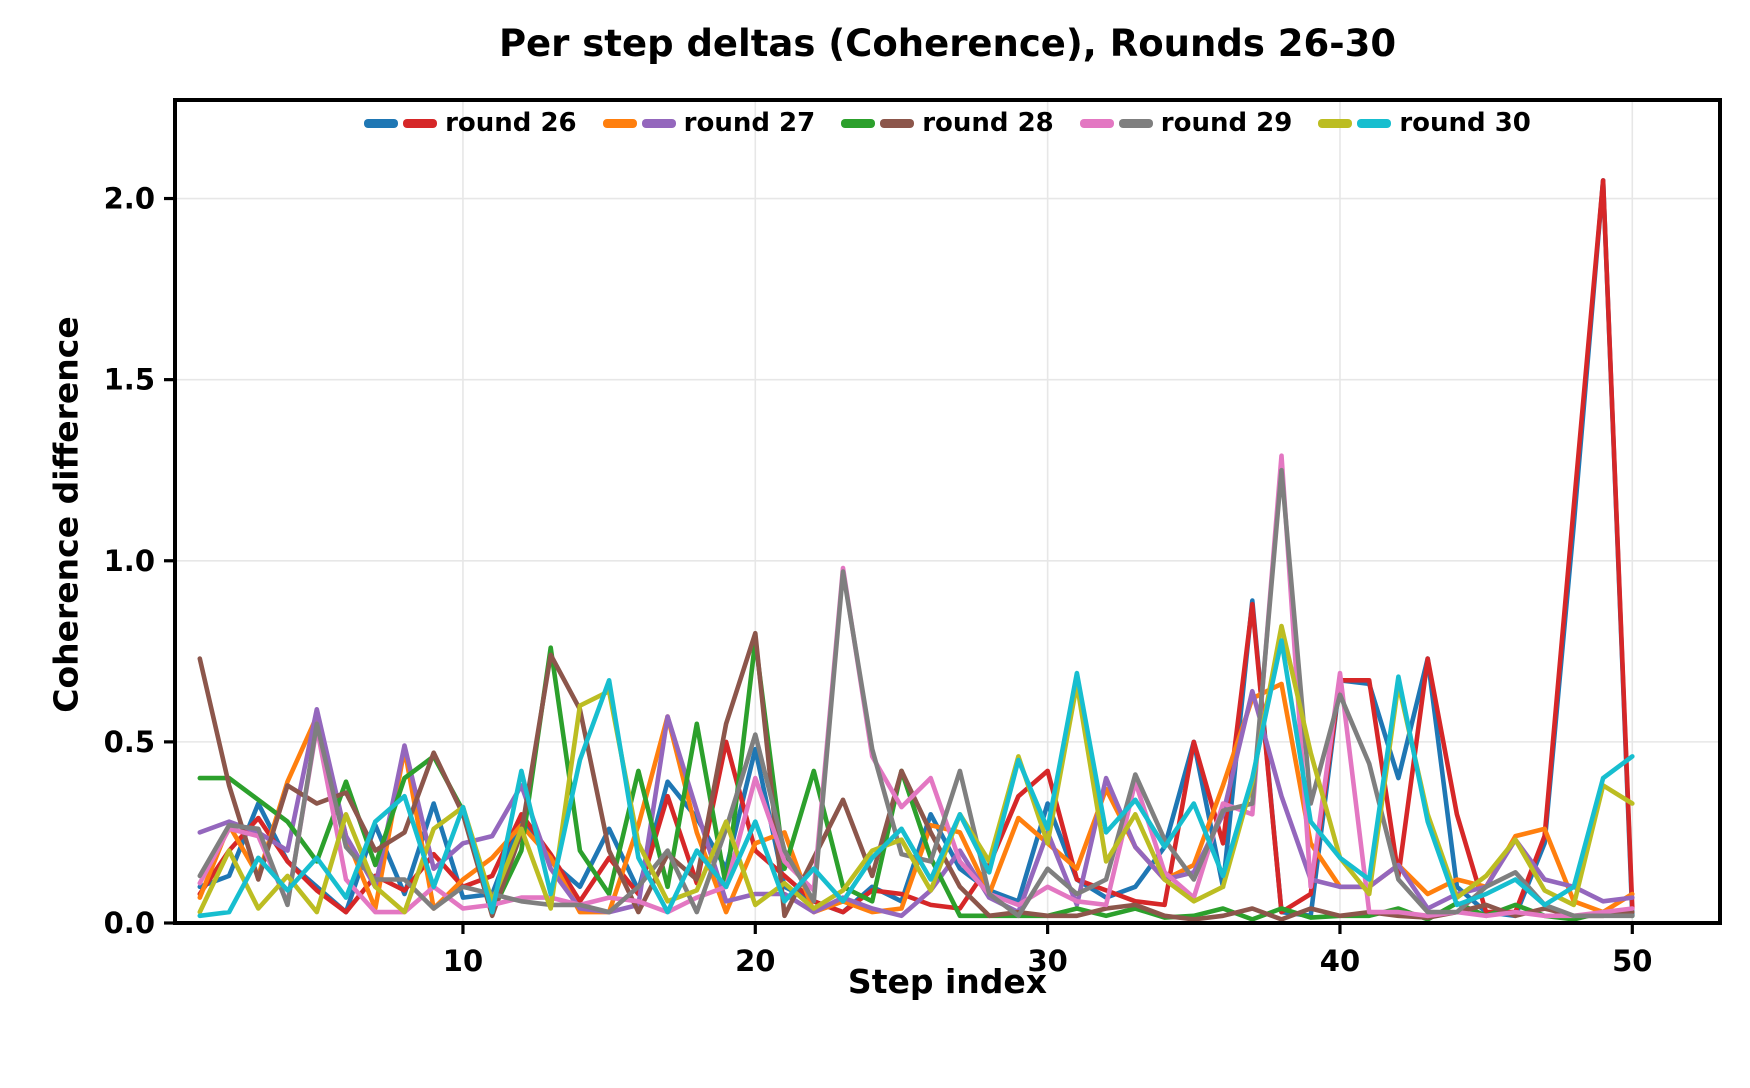 The width and height of the screenshot is (1750, 1088). I want to click on y-tick-label: 2.0, so click(129, 199).